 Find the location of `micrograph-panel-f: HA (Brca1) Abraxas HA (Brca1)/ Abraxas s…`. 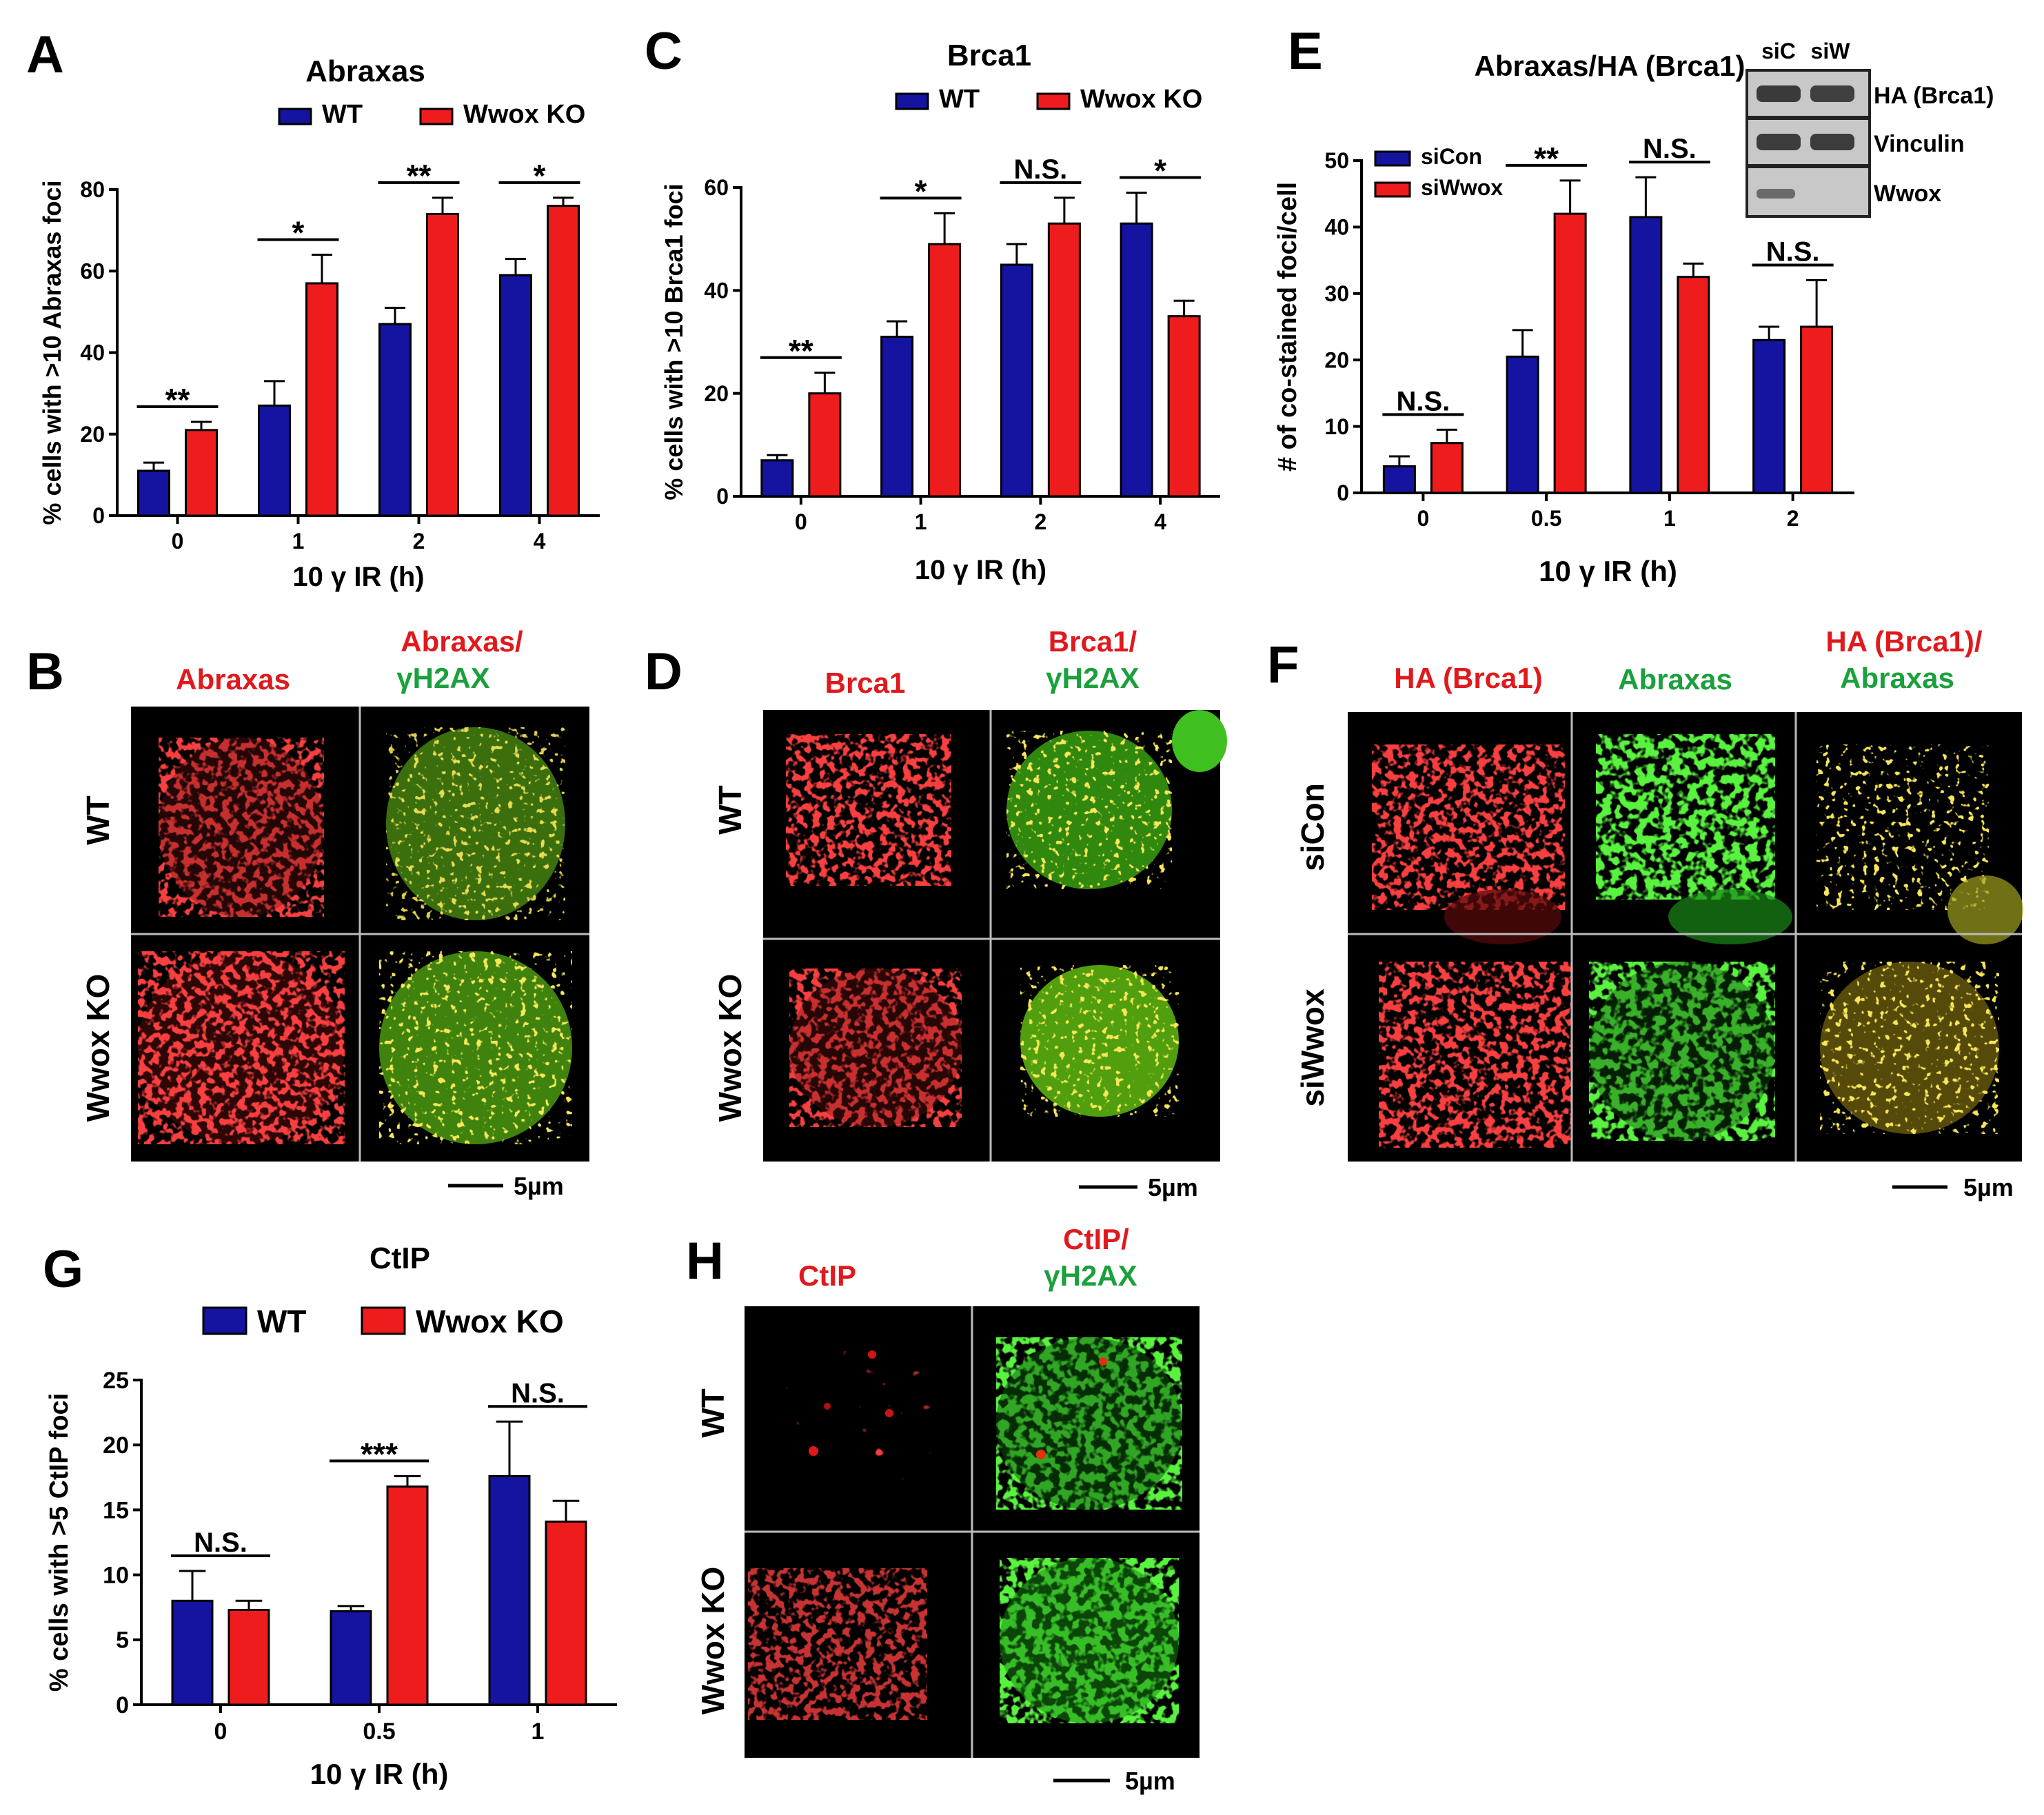

micrograph-panel-f: HA (Brca1) Abraxas HA (Brca1)/ Abraxas s… is located at coordinates (1659, 913).